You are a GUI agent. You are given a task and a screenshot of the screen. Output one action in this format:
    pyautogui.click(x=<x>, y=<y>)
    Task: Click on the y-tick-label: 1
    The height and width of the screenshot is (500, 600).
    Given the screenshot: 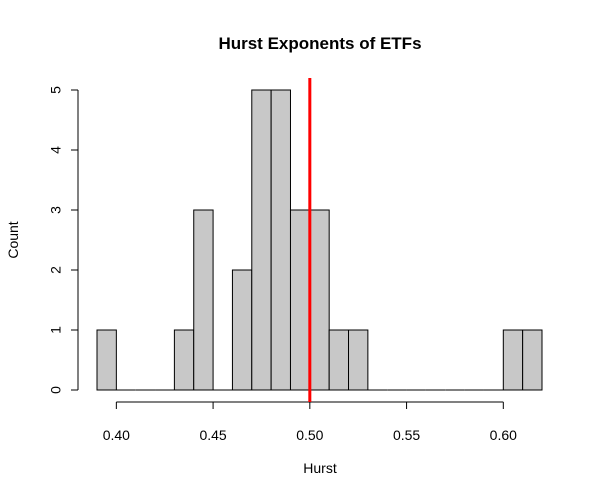 What is the action you would take?
    pyautogui.click(x=56, y=330)
    